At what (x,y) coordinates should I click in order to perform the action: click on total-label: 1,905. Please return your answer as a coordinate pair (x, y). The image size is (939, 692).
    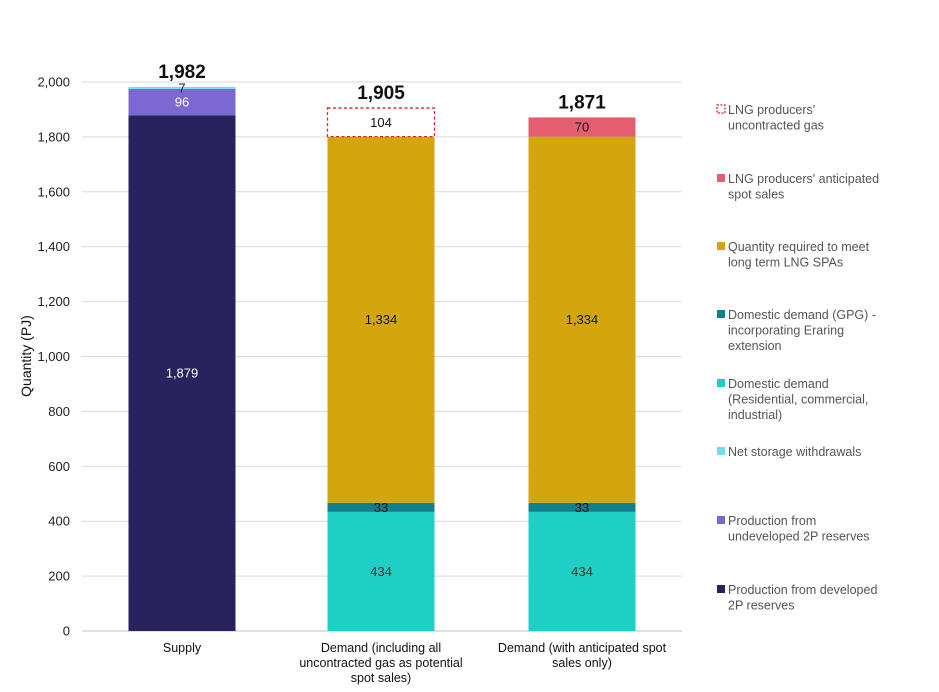
    Looking at the image, I should click on (381, 93).